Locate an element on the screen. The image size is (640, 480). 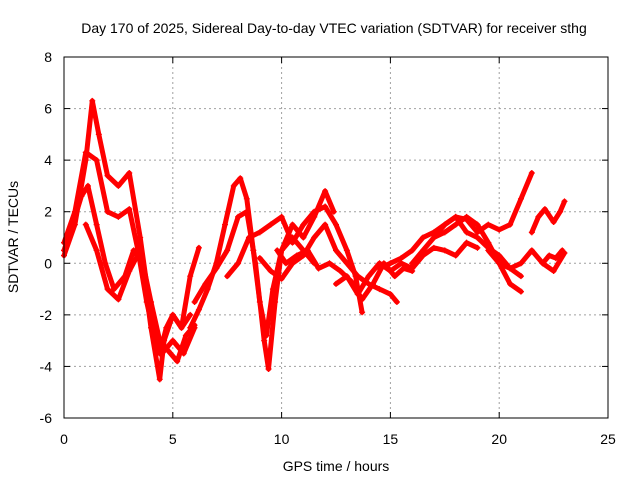
y-tick-label: 4 is located at coordinates (48, 160).